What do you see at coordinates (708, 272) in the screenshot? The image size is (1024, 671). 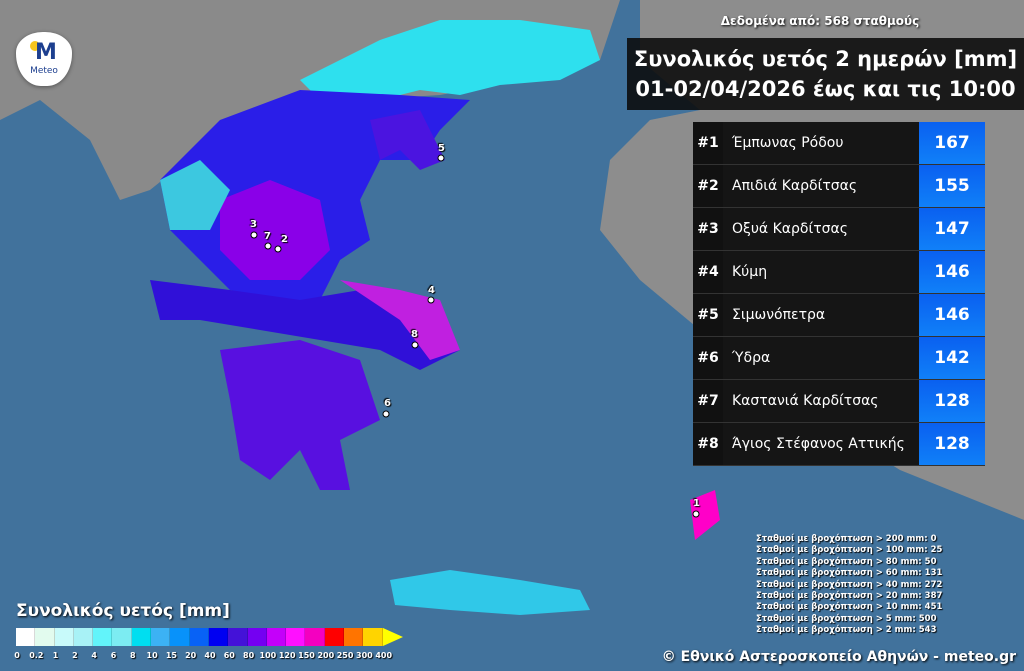 I see `rank-number: #4` at bounding box center [708, 272].